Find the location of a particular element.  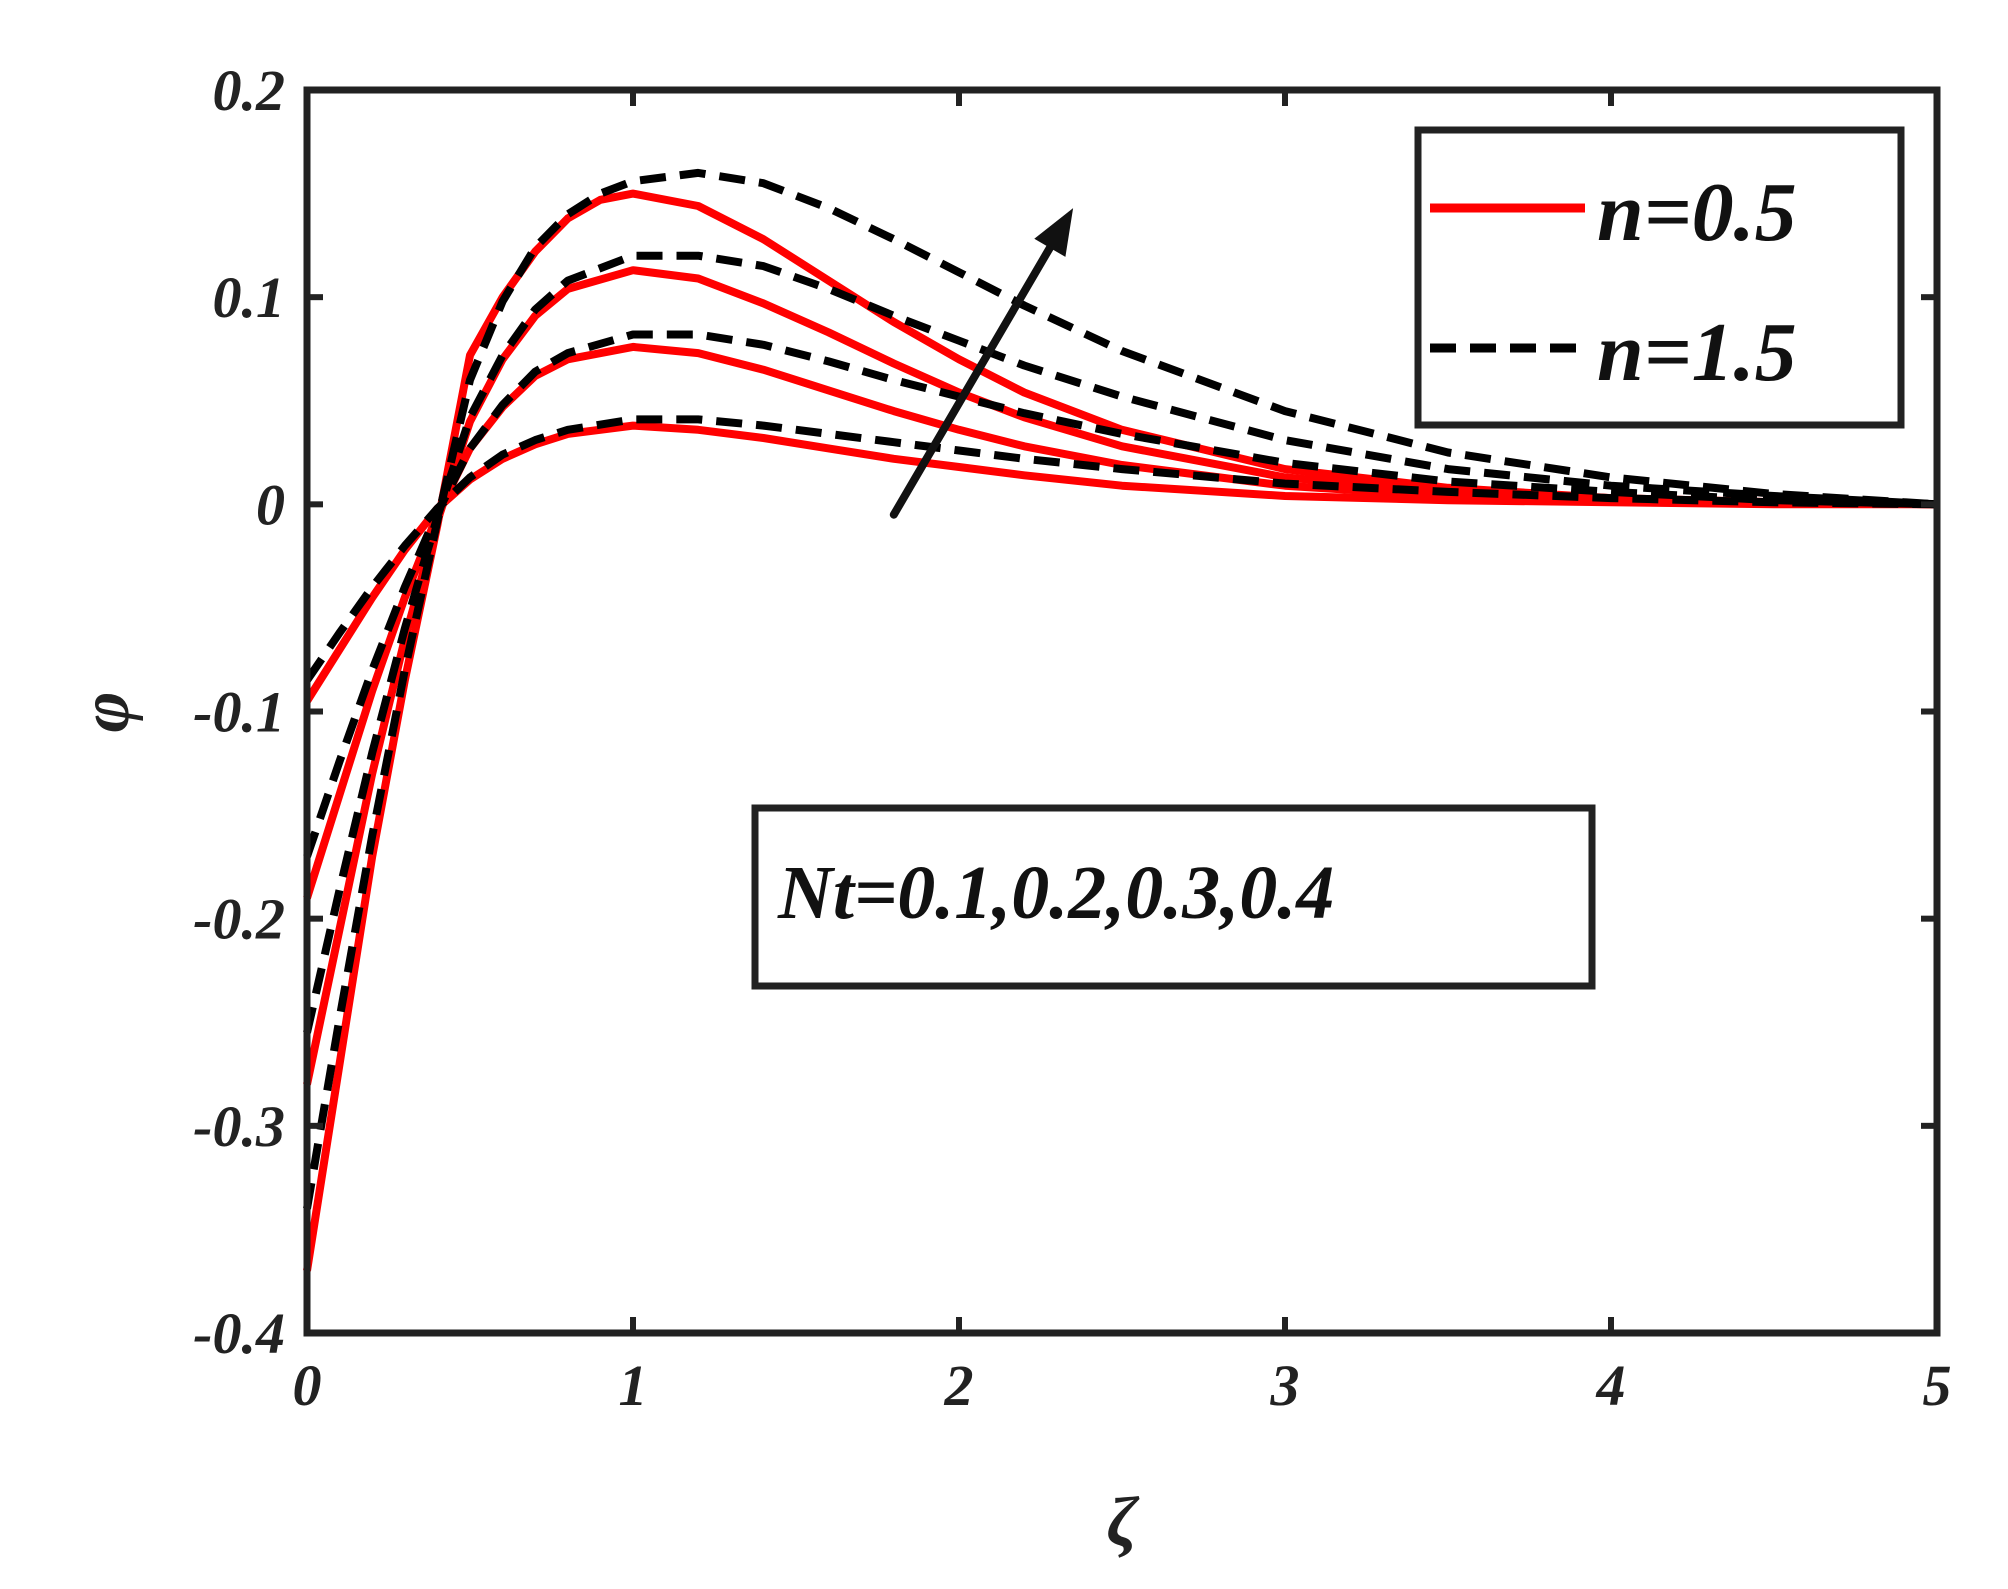

legend-label-n05: n=0.5 is located at coordinates (1697, 212).